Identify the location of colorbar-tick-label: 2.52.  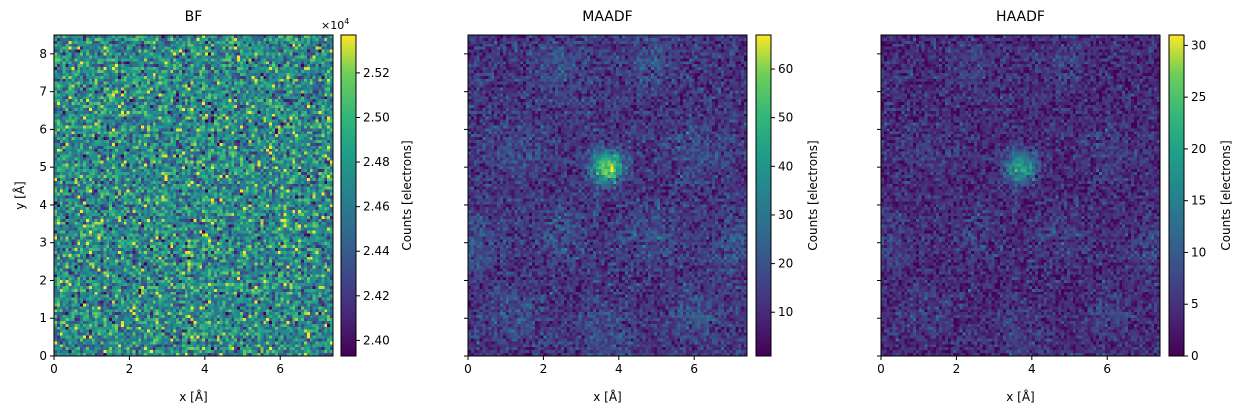
(376, 73).